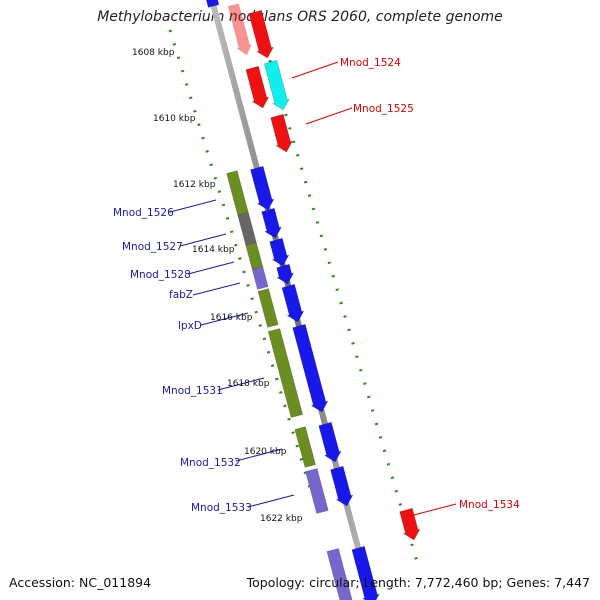 The height and width of the screenshot is (600, 600). I want to click on gene-lavender-bottom, so click(339, 574).